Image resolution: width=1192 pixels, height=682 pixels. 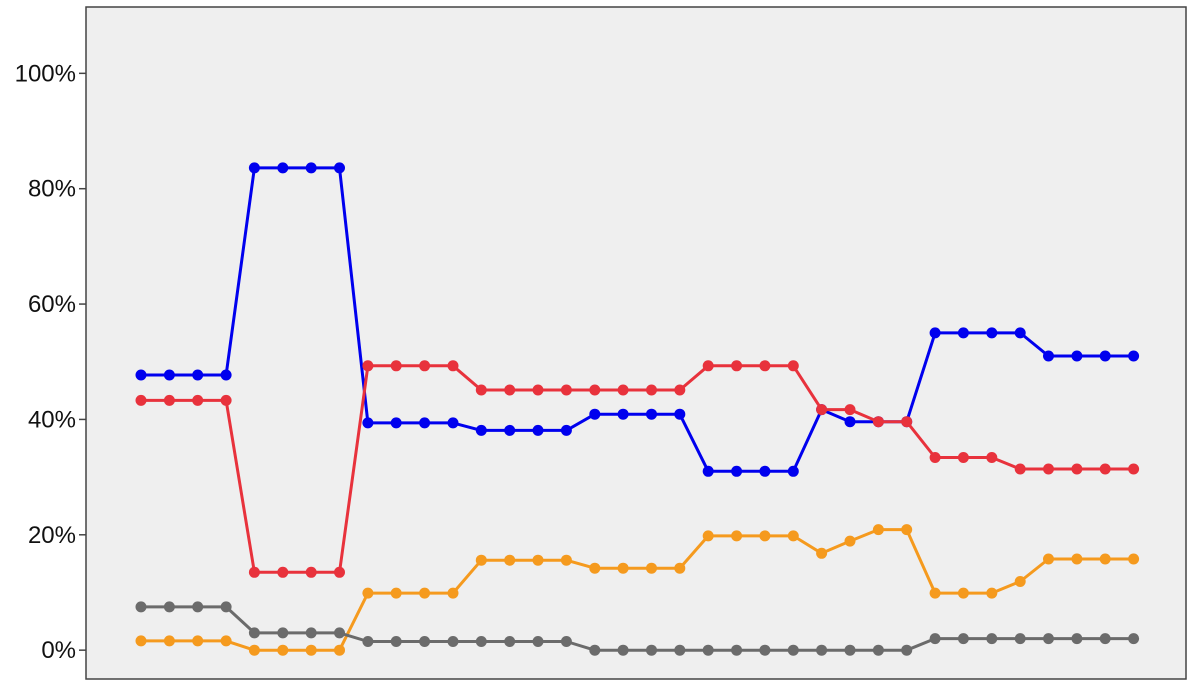 What do you see at coordinates (52, 189) in the screenshot?
I see `y-tick-label: 80%` at bounding box center [52, 189].